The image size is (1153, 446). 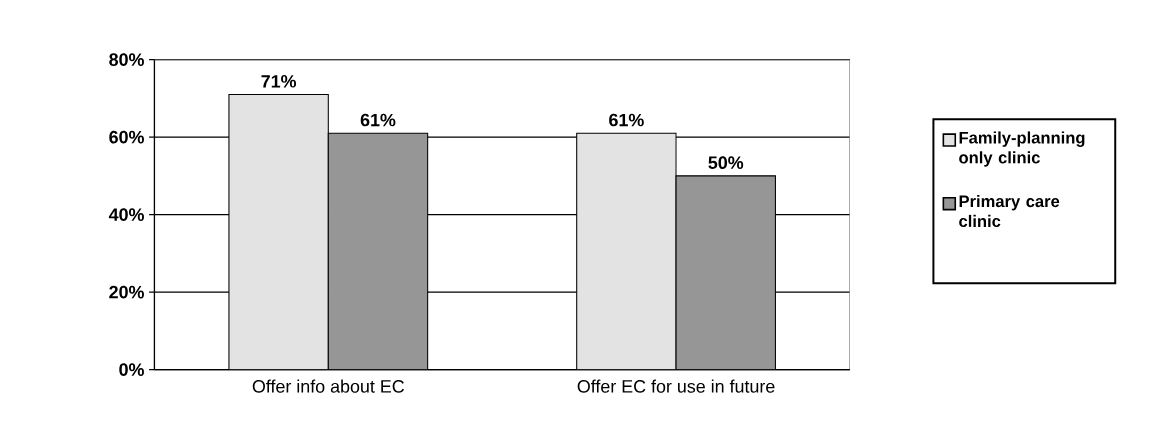 I want to click on x-tick-label: Offer EC for use in future, so click(x=676, y=386).